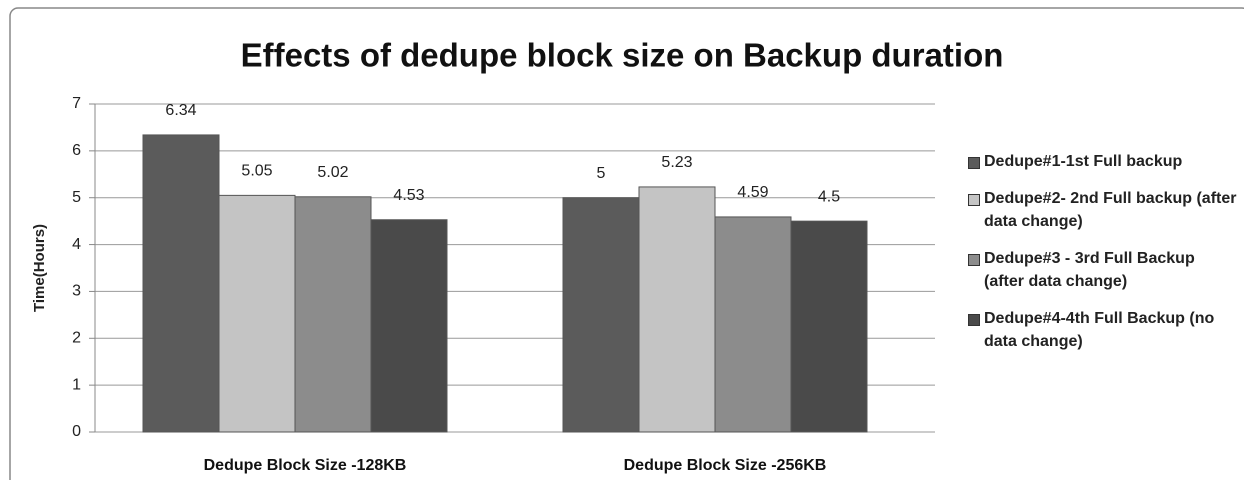 The image size is (1244, 480). Describe the element at coordinates (76, 150) in the screenshot. I see `y-tick-label: 6` at that location.